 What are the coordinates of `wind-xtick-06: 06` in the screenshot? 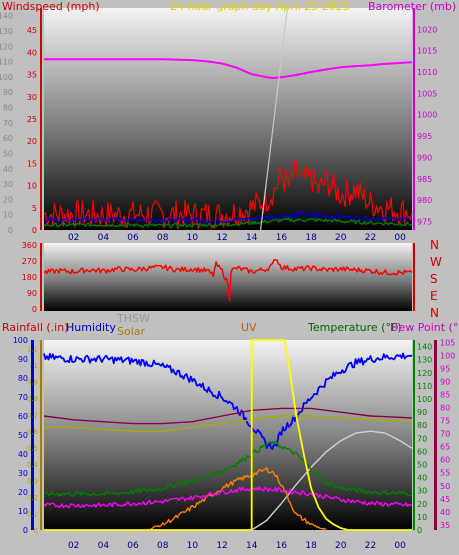 It's located at (133, 238).